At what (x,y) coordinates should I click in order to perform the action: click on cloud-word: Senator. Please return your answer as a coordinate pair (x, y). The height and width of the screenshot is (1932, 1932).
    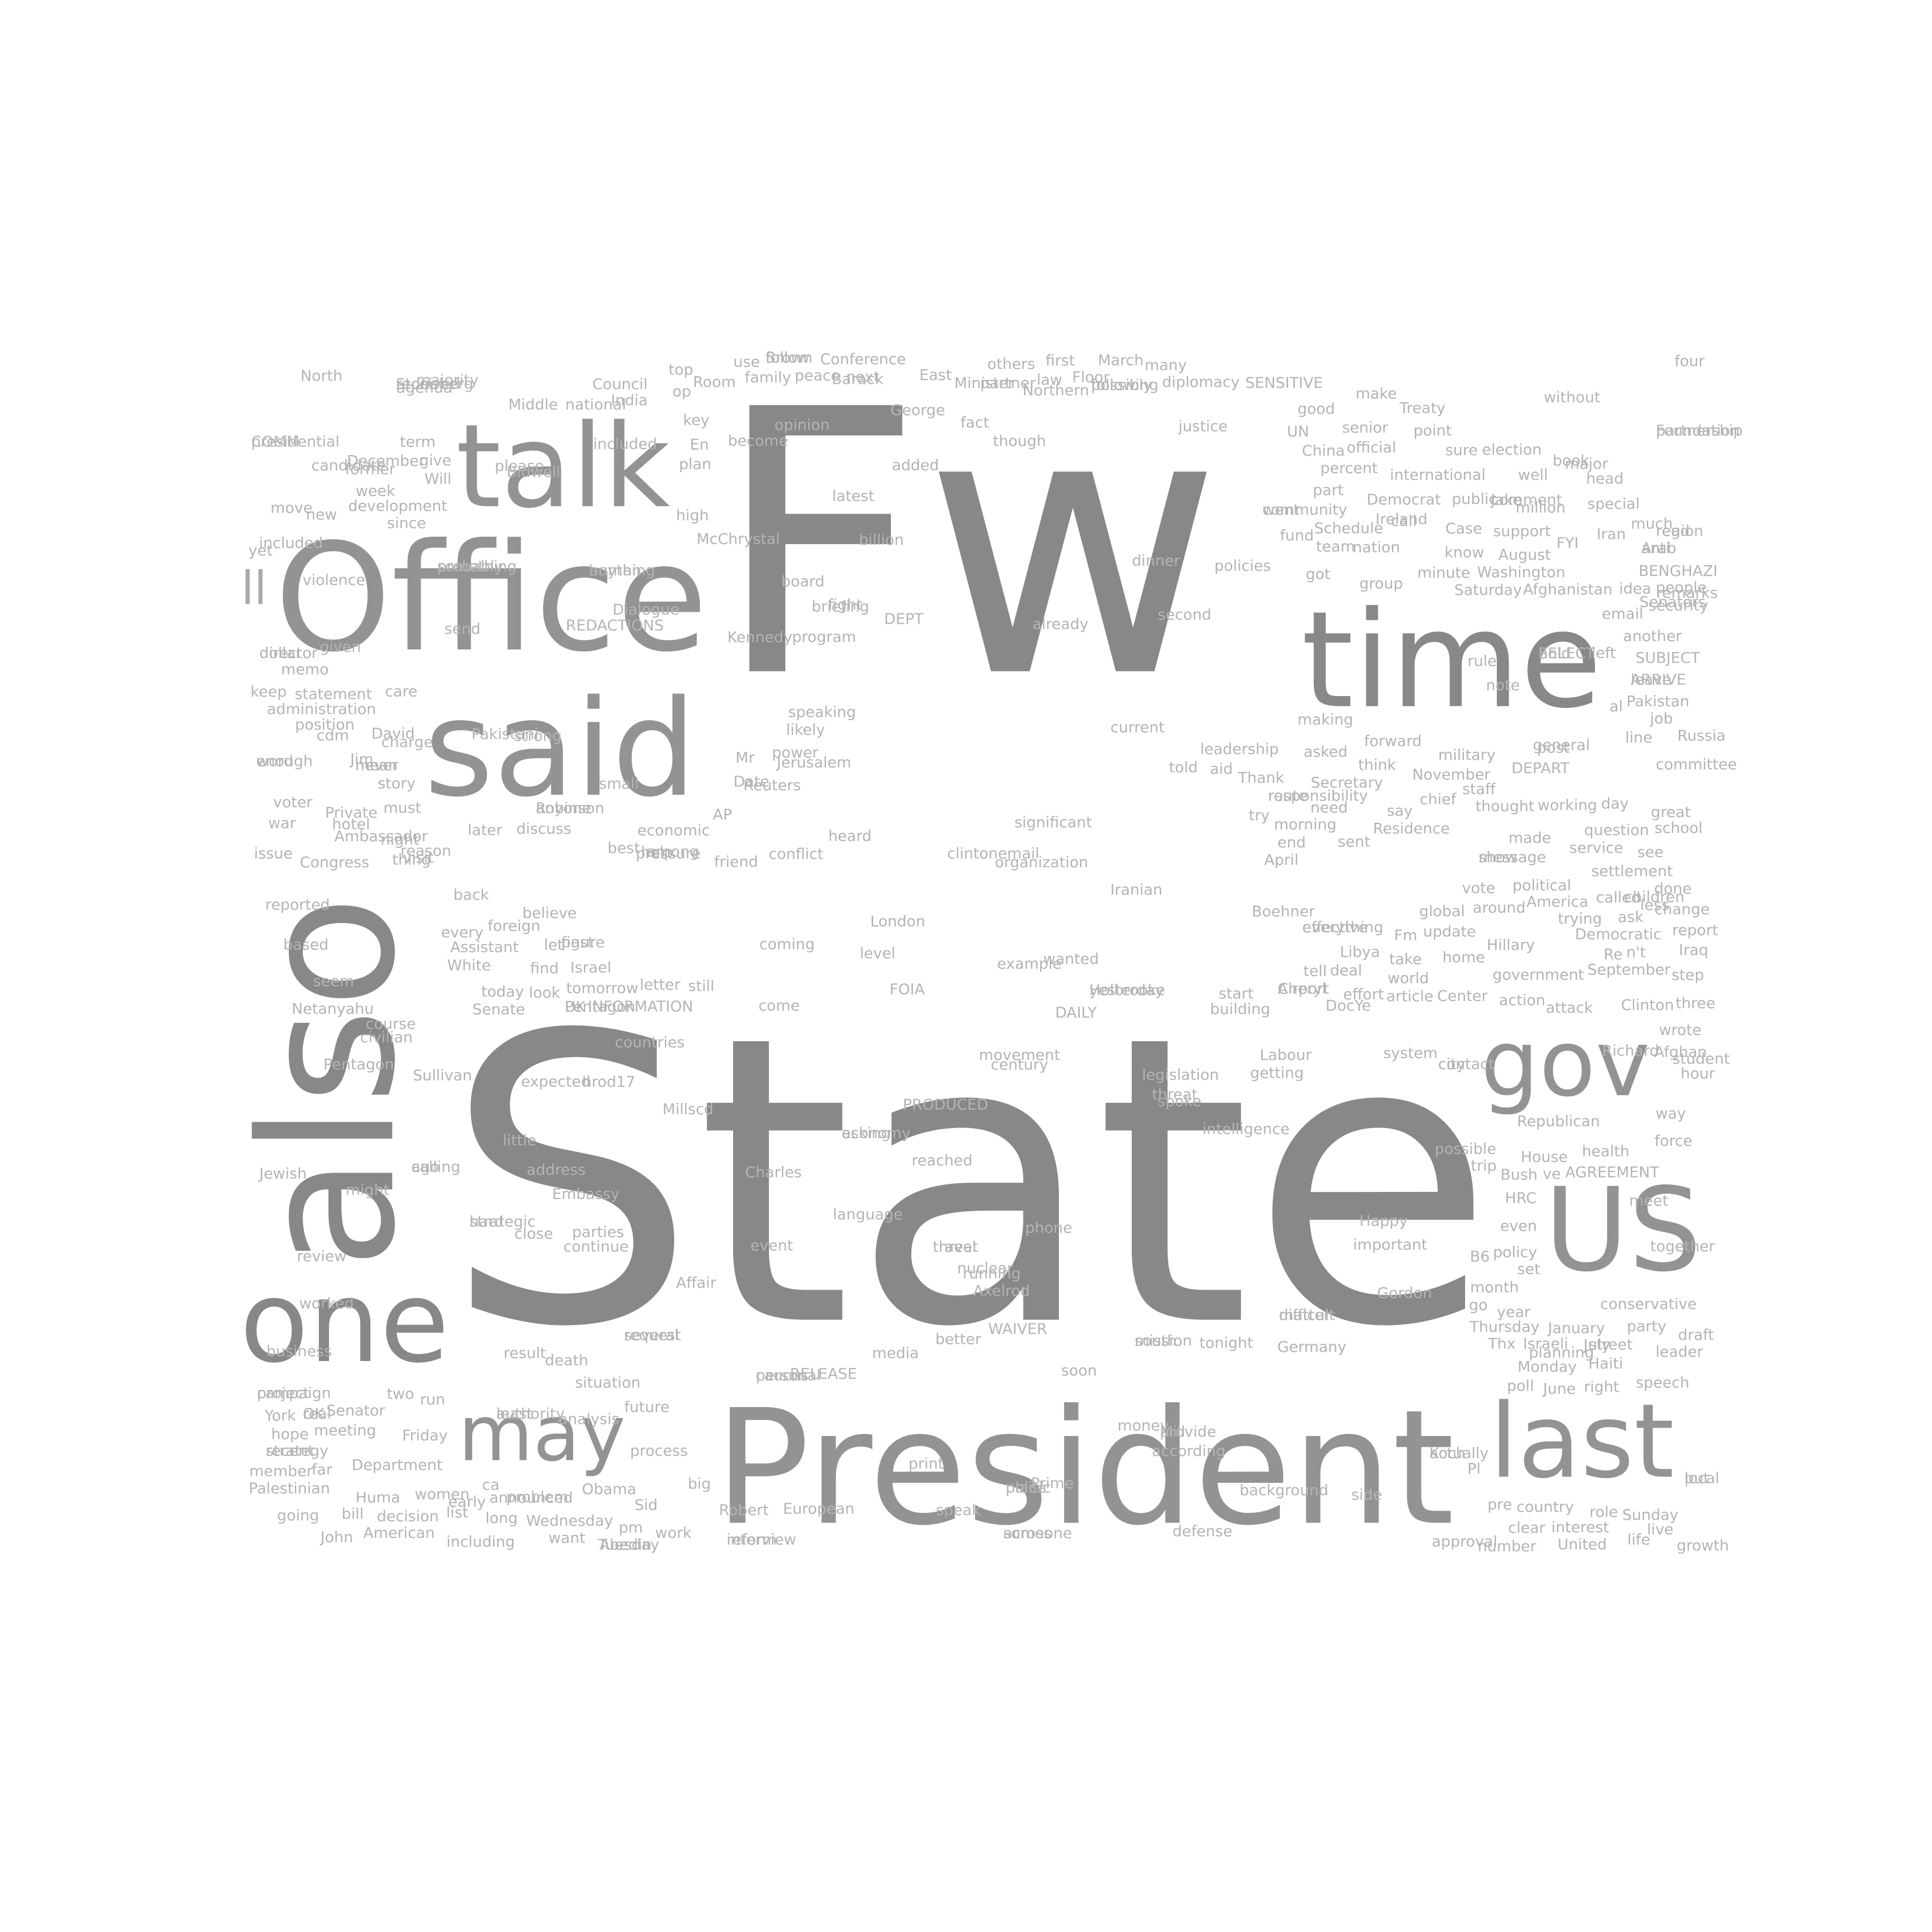
    Looking at the image, I should click on (355, 1410).